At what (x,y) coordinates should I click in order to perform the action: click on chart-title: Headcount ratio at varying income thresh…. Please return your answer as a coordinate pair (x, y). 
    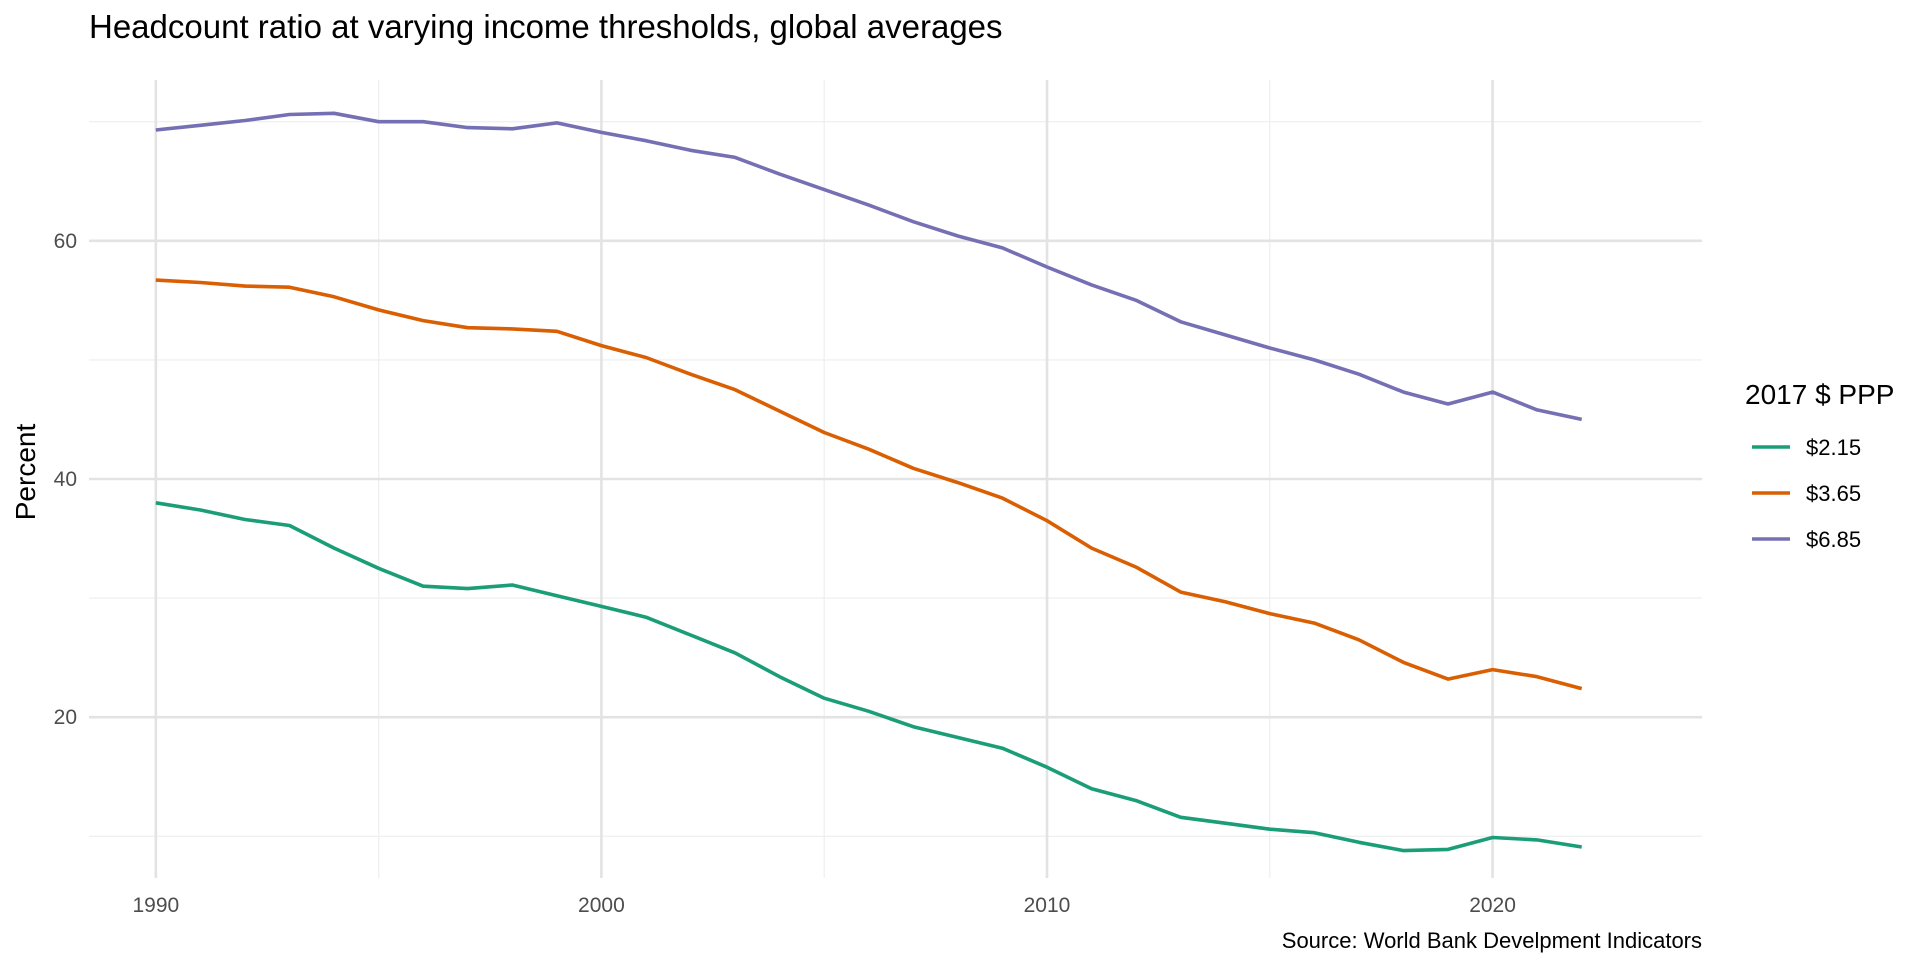
    Looking at the image, I should click on (546, 26).